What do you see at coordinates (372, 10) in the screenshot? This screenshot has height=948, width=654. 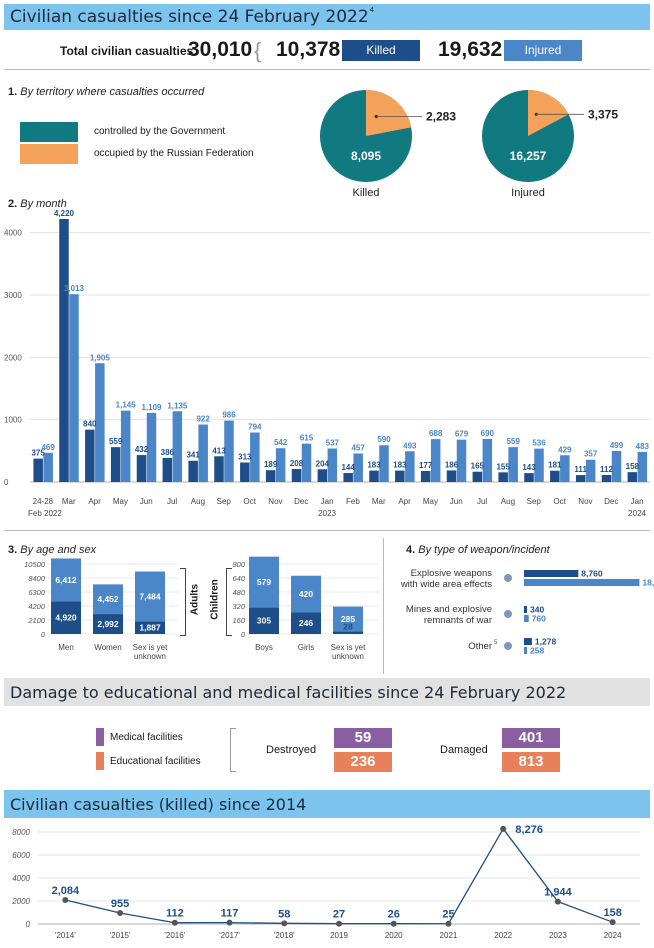 I see `title-footnote: 4` at bounding box center [372, 10].